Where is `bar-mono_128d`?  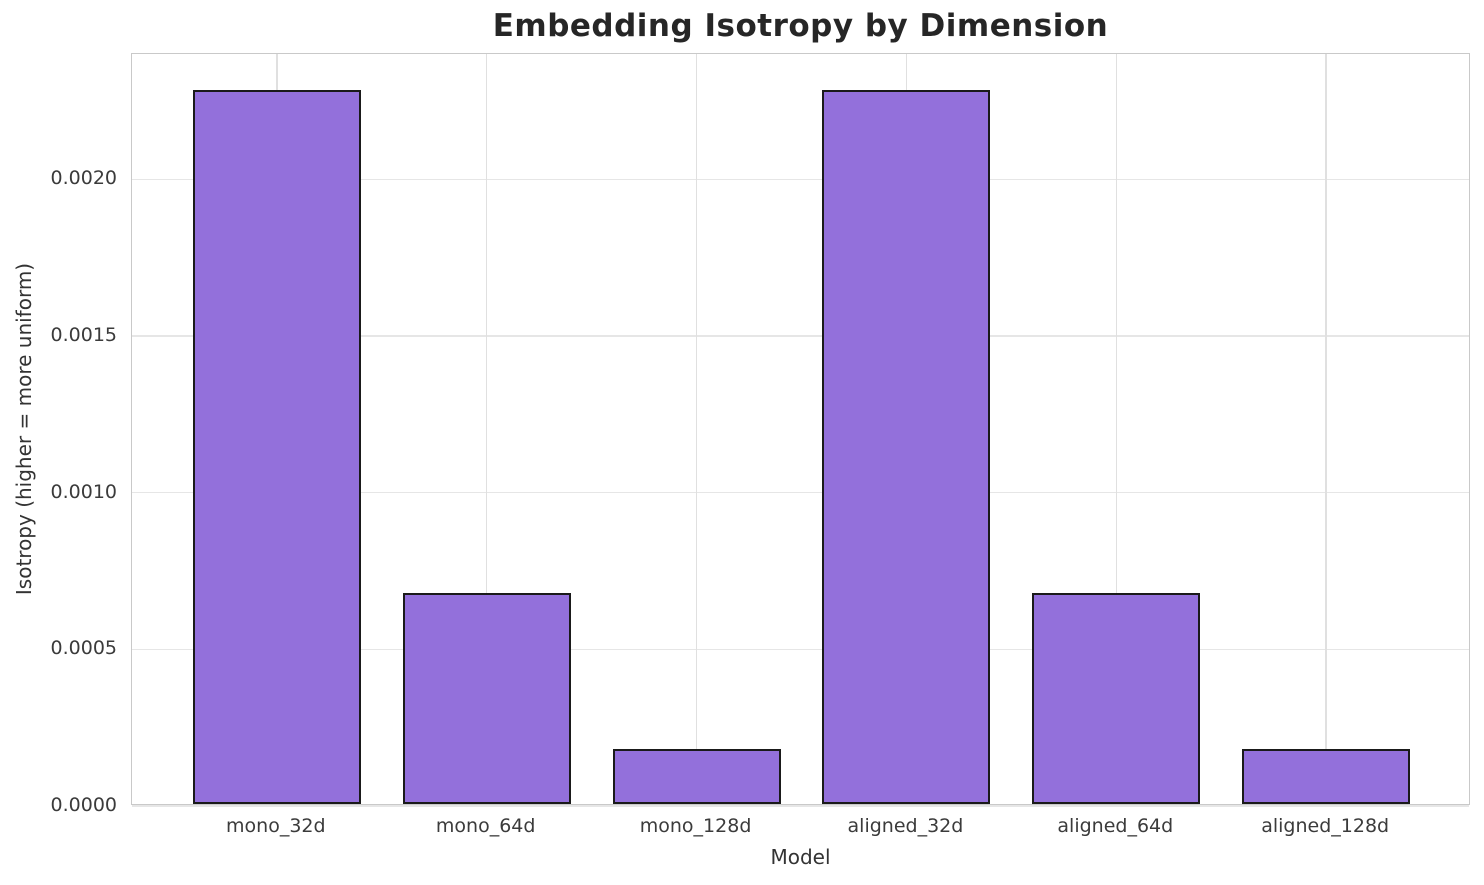 bar-mono_128d is located at coordinates (696, 776).